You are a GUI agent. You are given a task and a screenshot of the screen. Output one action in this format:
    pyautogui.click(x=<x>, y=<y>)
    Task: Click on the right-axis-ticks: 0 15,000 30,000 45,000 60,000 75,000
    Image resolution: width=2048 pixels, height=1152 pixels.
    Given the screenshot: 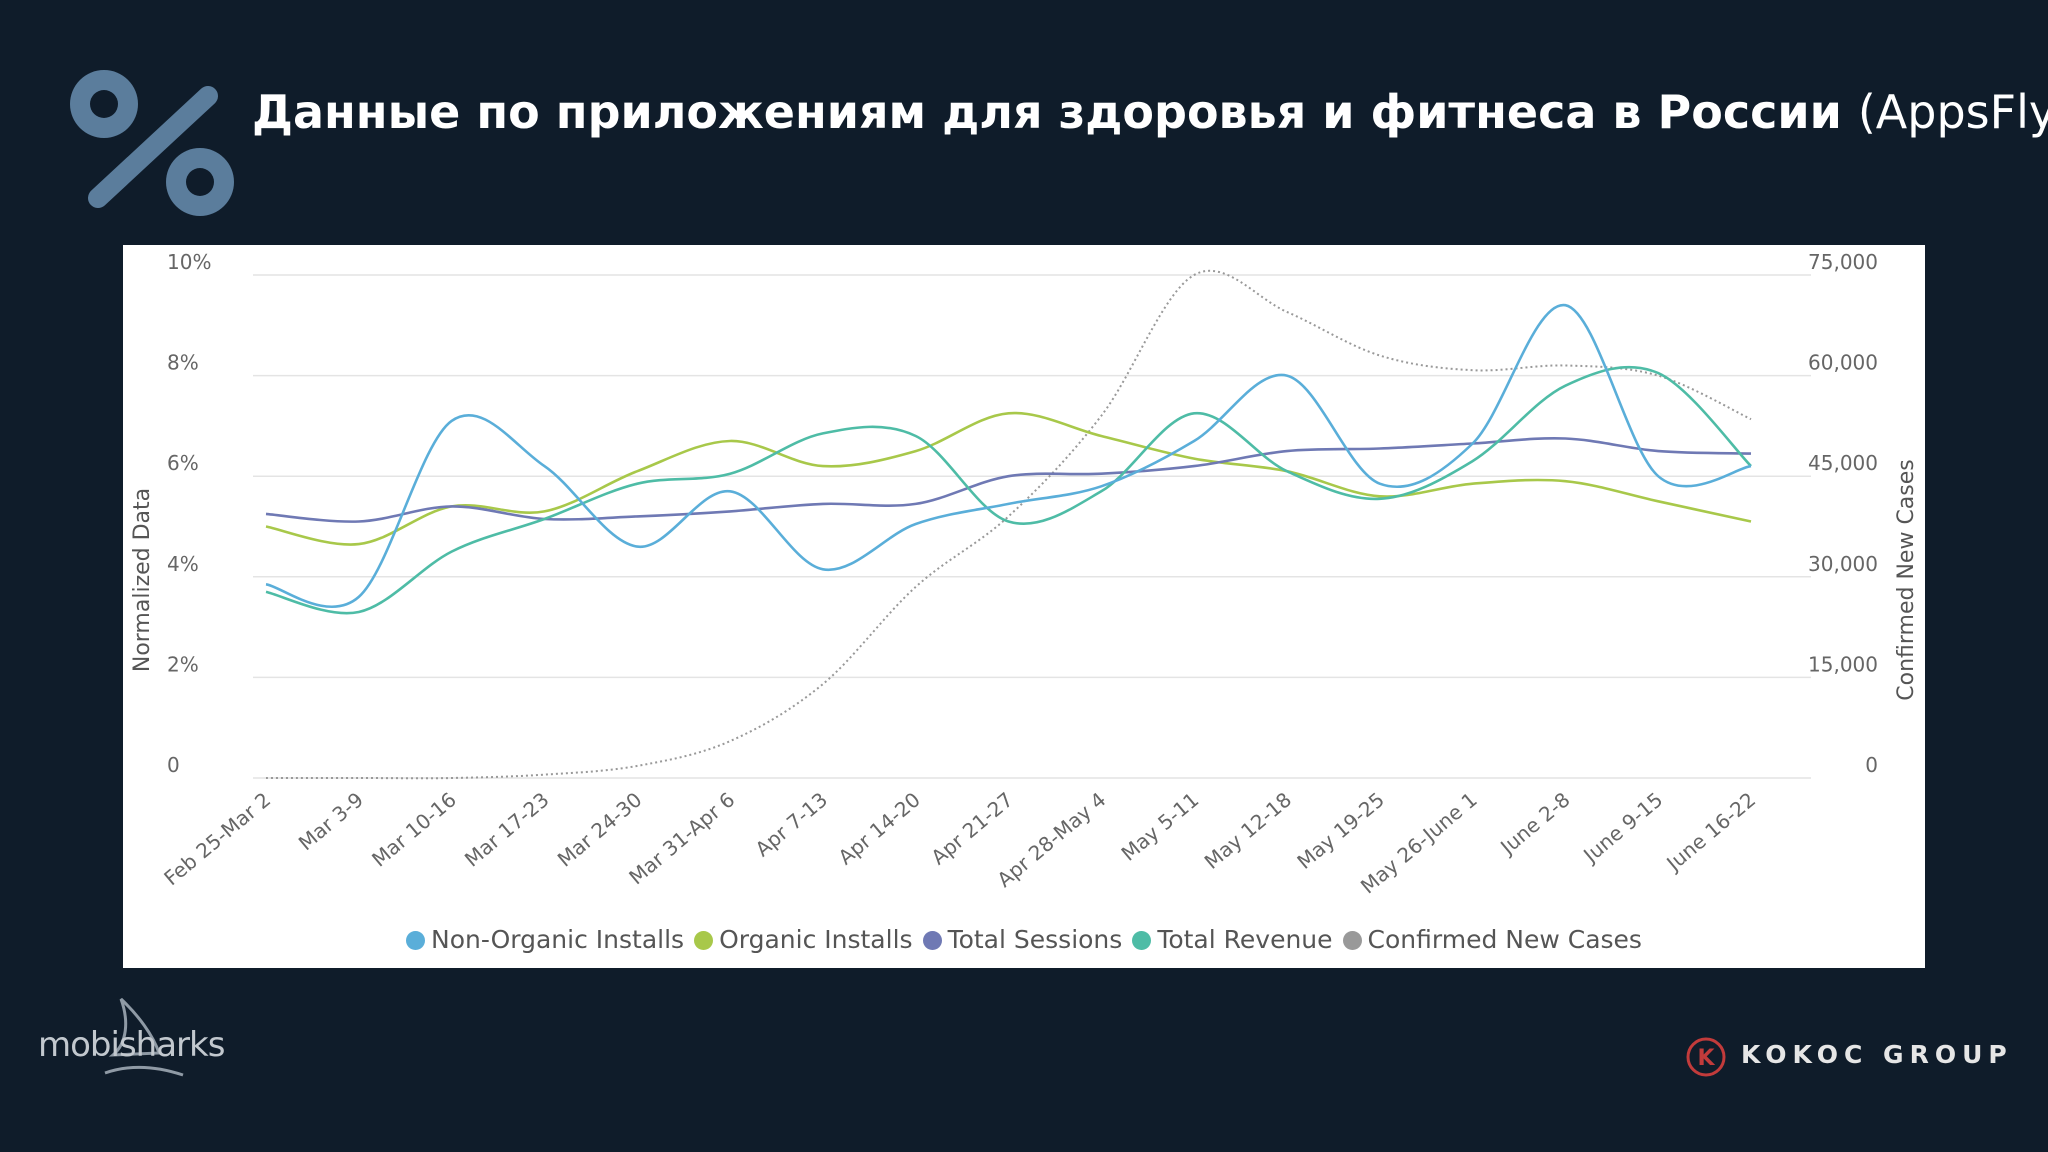 What is the action you would take?
    pyautogui.click(x=1843, y=513)
    